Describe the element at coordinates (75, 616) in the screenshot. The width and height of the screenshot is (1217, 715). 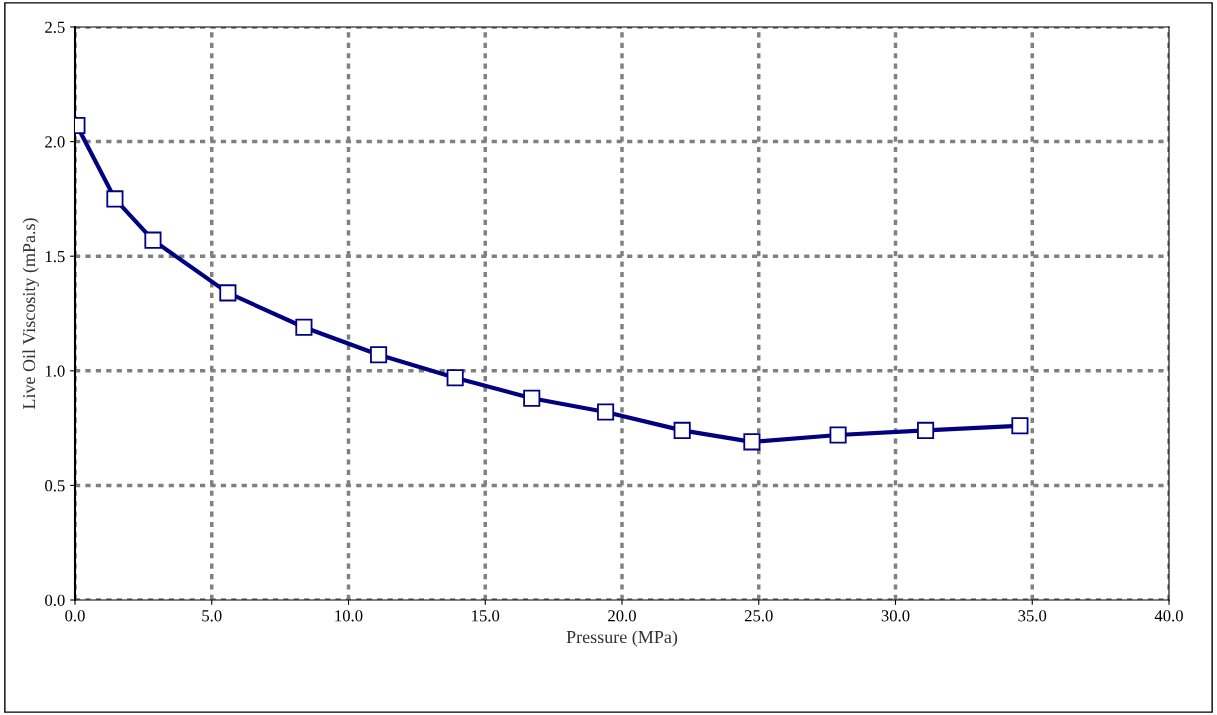
I see `x-tick-label: 0.0` at that location.